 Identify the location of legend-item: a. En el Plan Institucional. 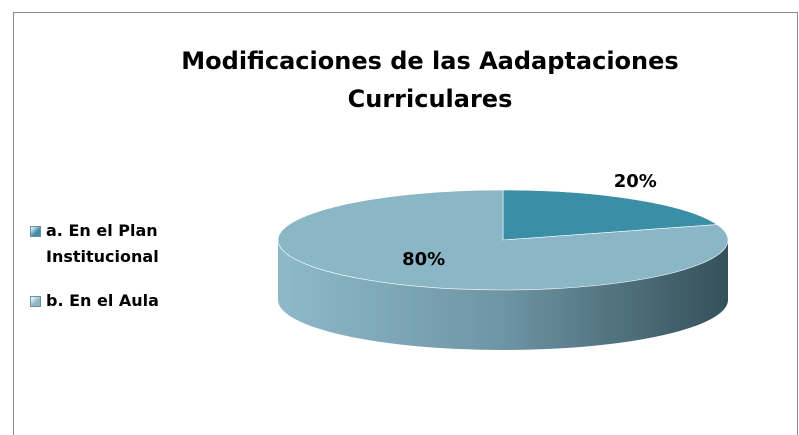
(108, 244).